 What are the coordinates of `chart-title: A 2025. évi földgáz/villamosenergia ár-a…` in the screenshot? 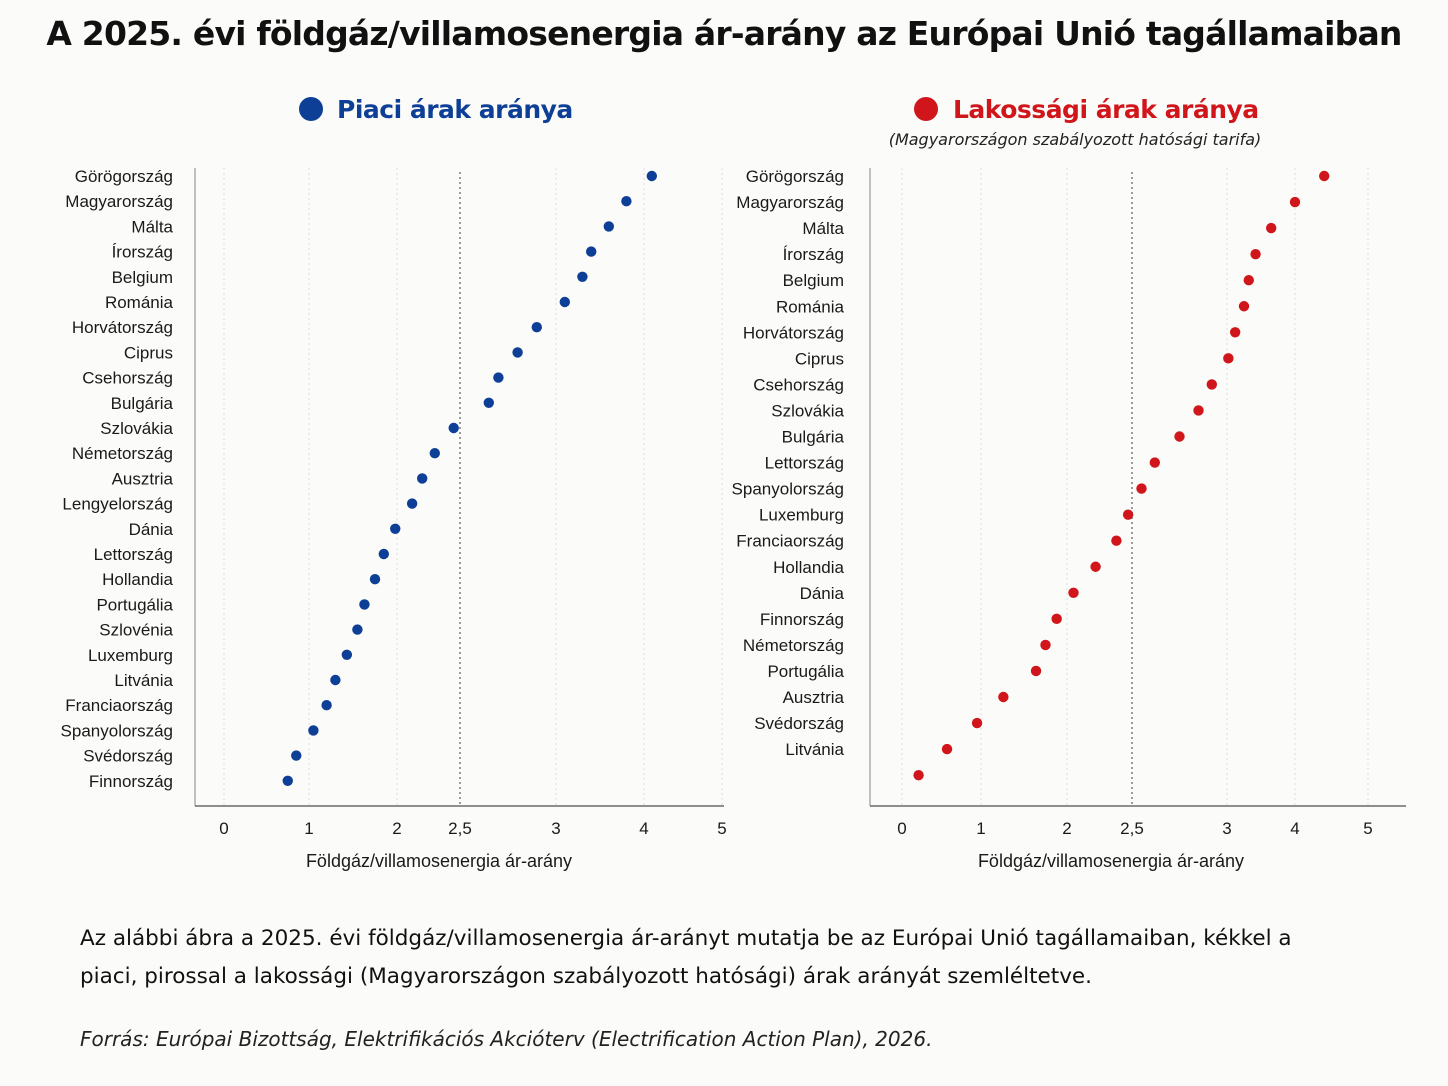 It's located at (724, 33).